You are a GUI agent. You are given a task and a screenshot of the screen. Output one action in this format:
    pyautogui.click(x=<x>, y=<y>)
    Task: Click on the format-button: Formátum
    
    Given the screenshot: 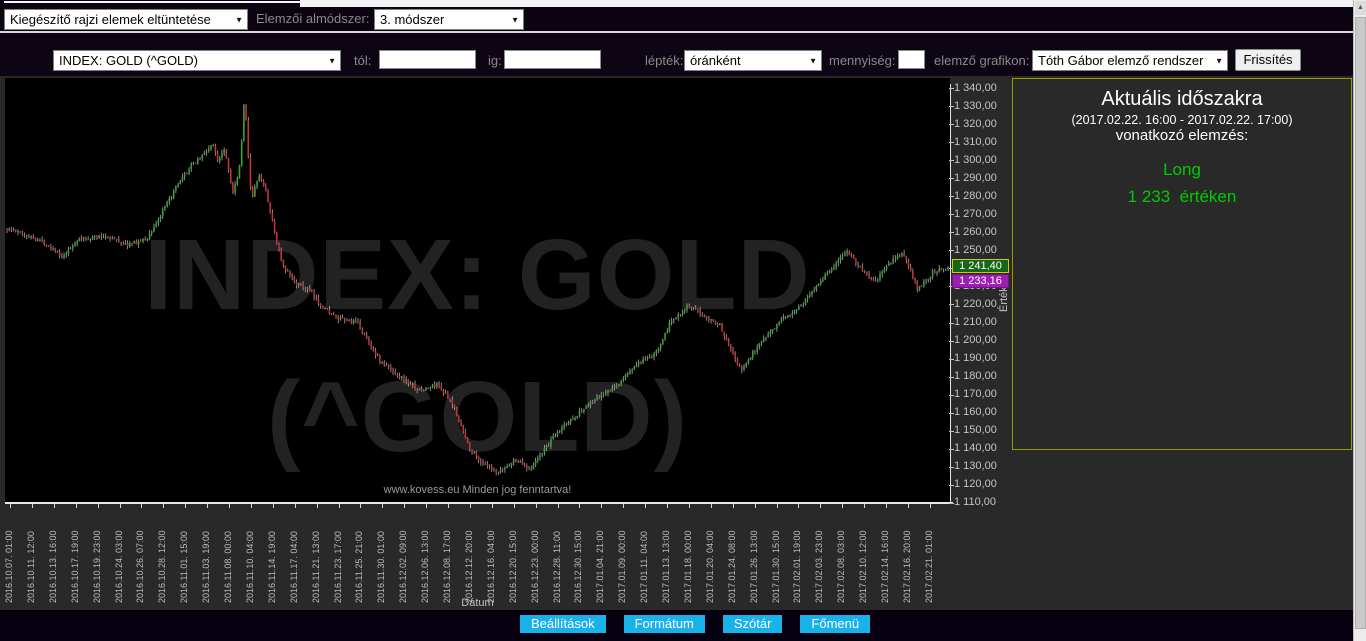 What is the action you would take?
    pyautogui.click(x=664, y=624)
    